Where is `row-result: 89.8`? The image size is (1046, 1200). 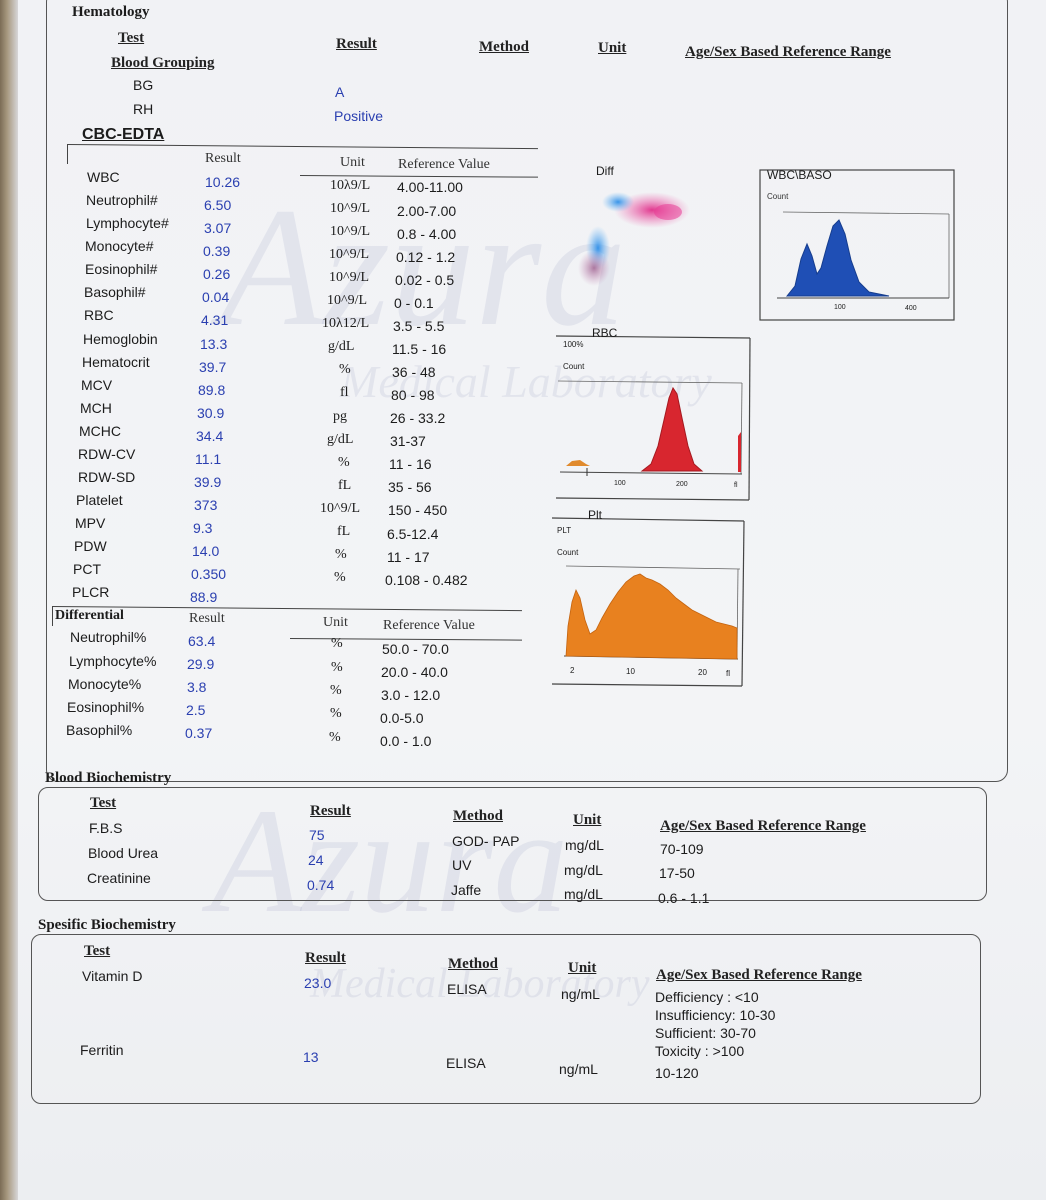
row-result: 89.8 is located at coordinates (212, 390).